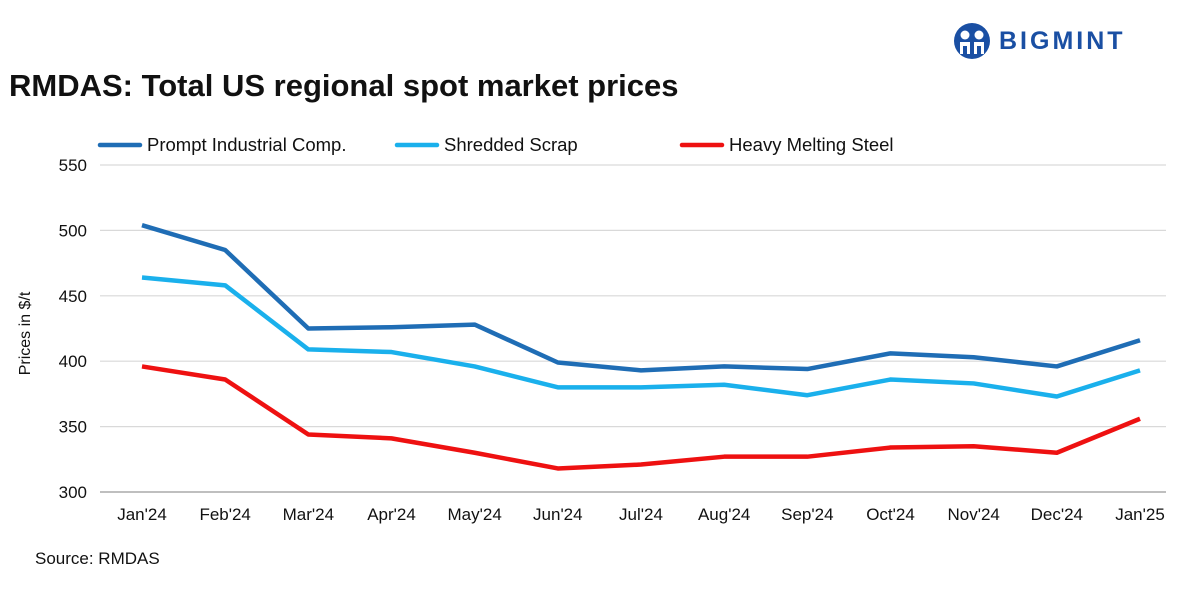 The height and width of the screenshot is (590, 1181). Describe the element at coordinates (246, 144) in the screenshot. I see `legend-label: Prompt Industrial Comp.` at that location.